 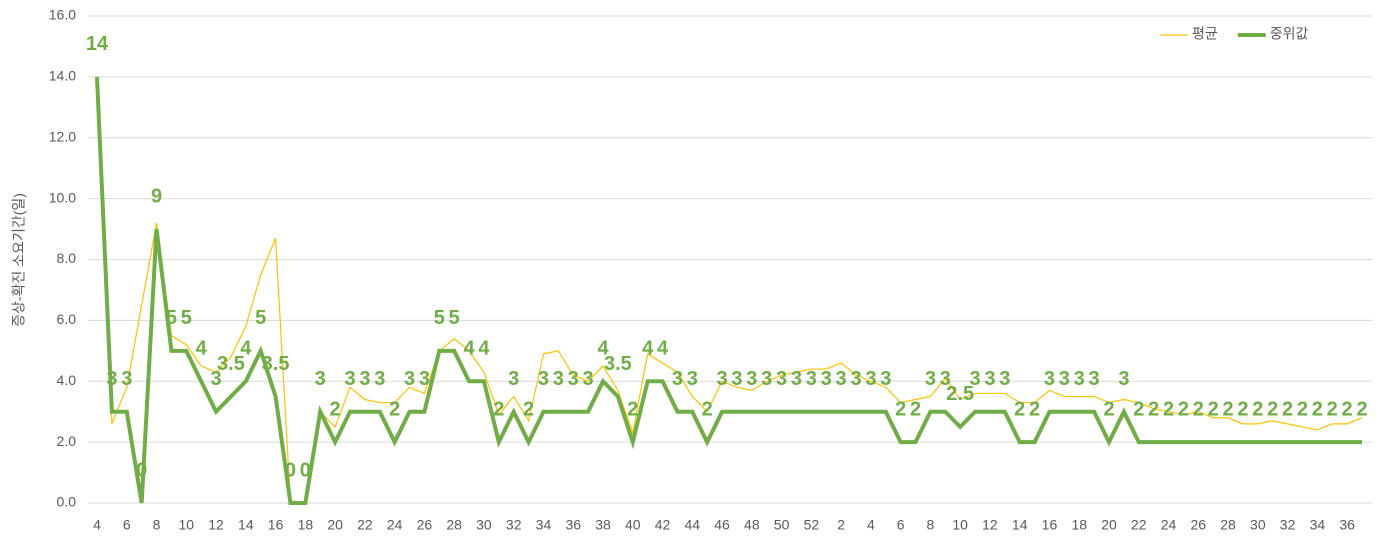 What do you see at coordinates (1228, 525) in the screenshot?
I see `x-tick-label: 28` at bounding box center [1228, 525].